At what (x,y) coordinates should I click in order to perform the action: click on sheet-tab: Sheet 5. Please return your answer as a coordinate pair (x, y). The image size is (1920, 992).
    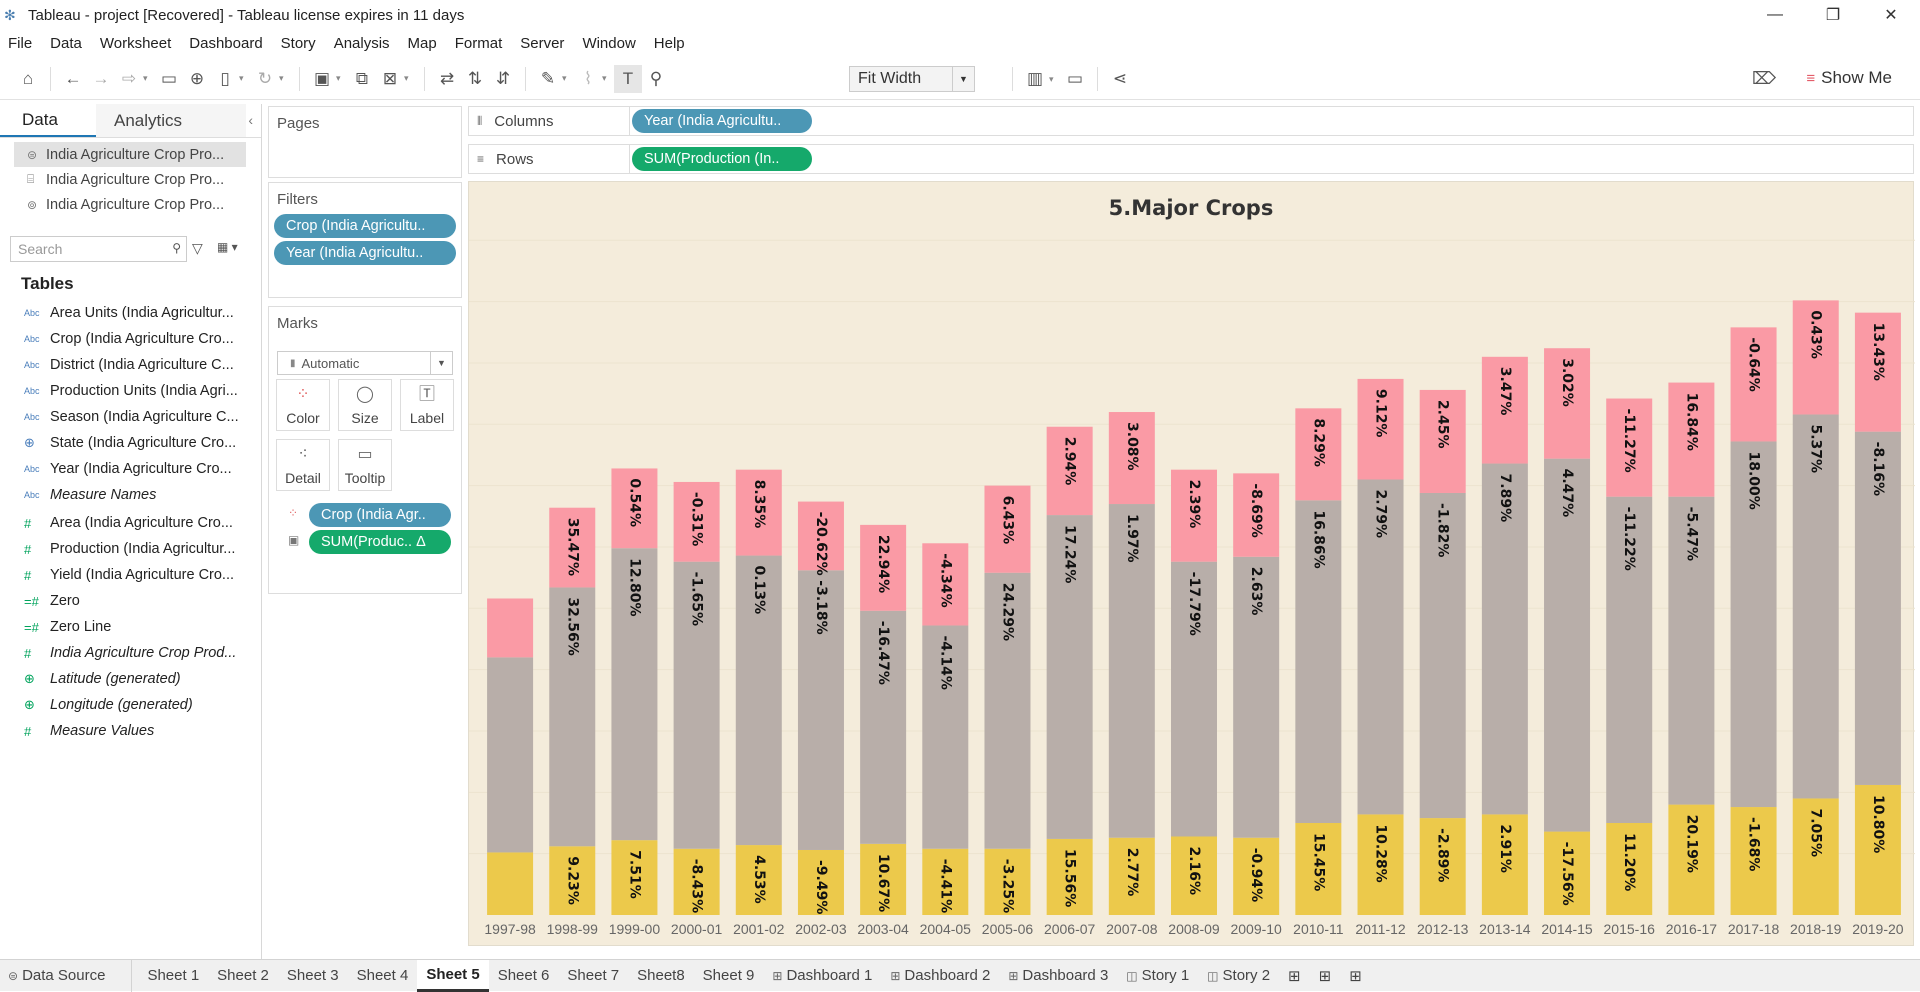
    Looking at the image, I should click on (453, 975).